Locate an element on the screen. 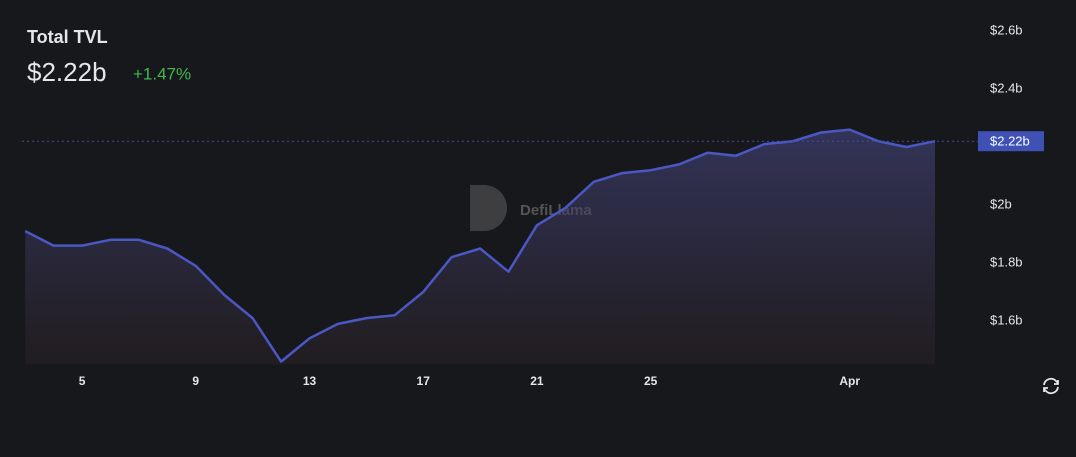 This screenshot has height=457, width=1076. x-tick-label: 9 is located at coordinates (195, 381).